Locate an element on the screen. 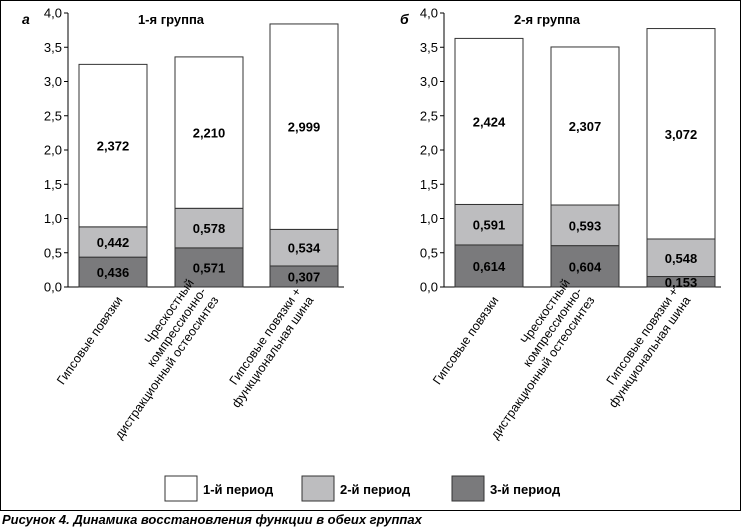 The image size is (741, 529). legend: 1-й период 2-й период 3-й период is located at coordinates (362, 488).